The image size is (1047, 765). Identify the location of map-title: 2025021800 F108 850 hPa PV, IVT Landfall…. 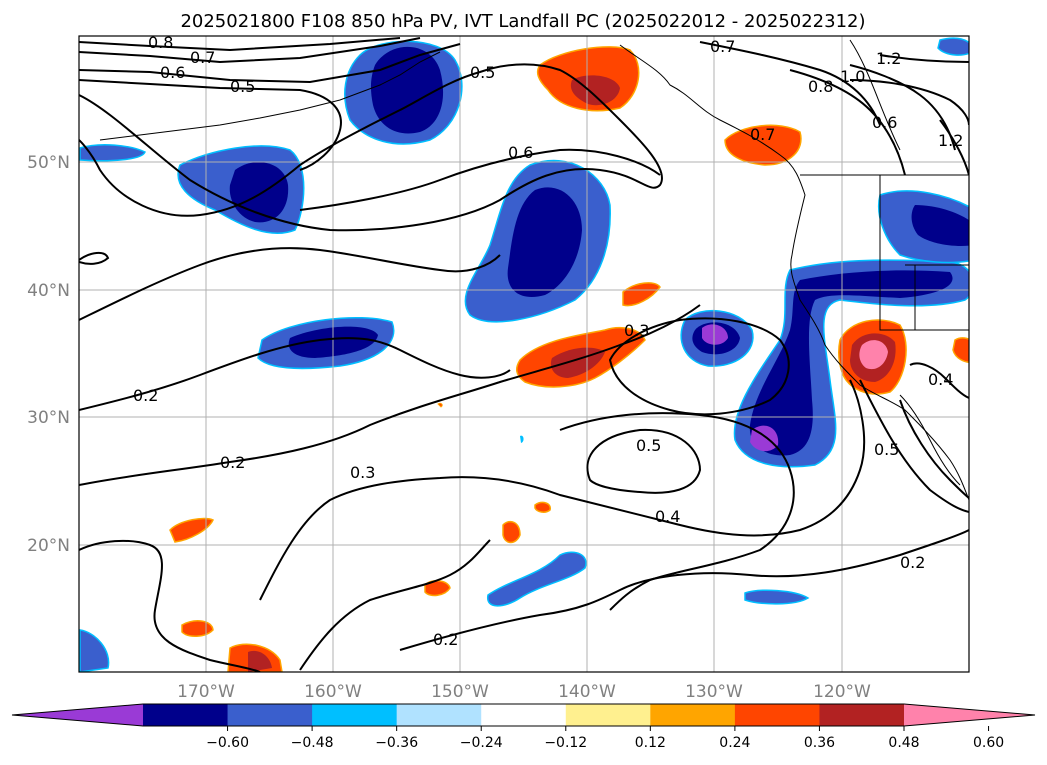
(522, 21).